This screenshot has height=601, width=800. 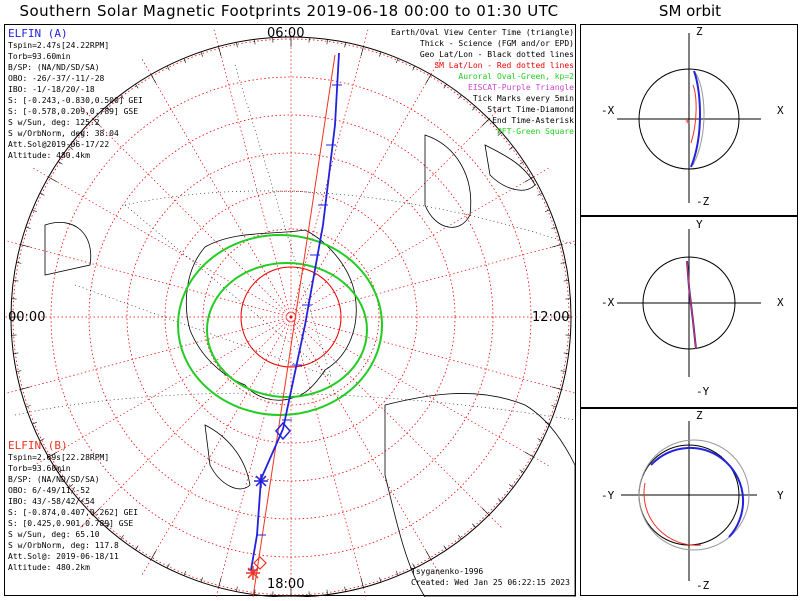 I want to click on orbit-plot-xz: *, so click(x=689, y=120).